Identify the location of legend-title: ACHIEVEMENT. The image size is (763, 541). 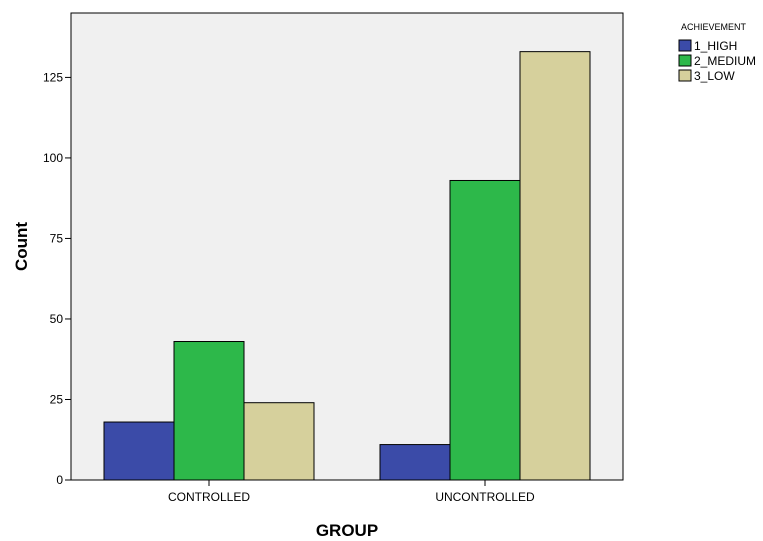
(714, 27).